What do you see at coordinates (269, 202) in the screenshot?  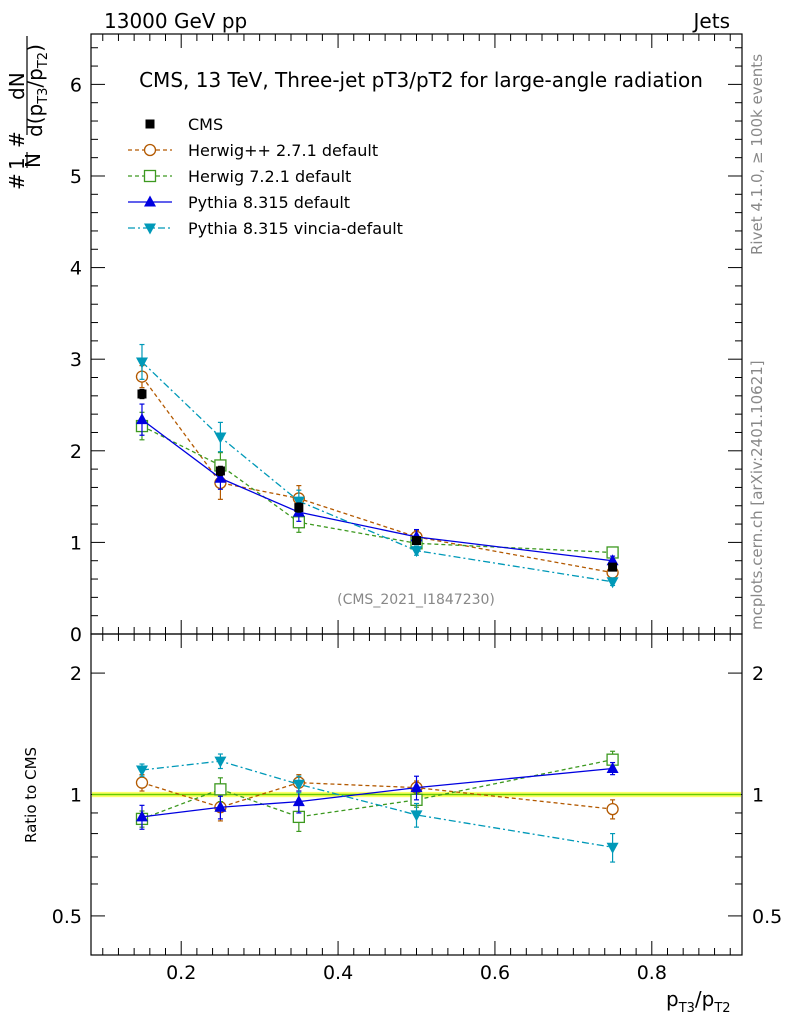 I see `legend-label-pythia-8-315-default: Pythia 8.315 default` at bounding box center [269, 202].